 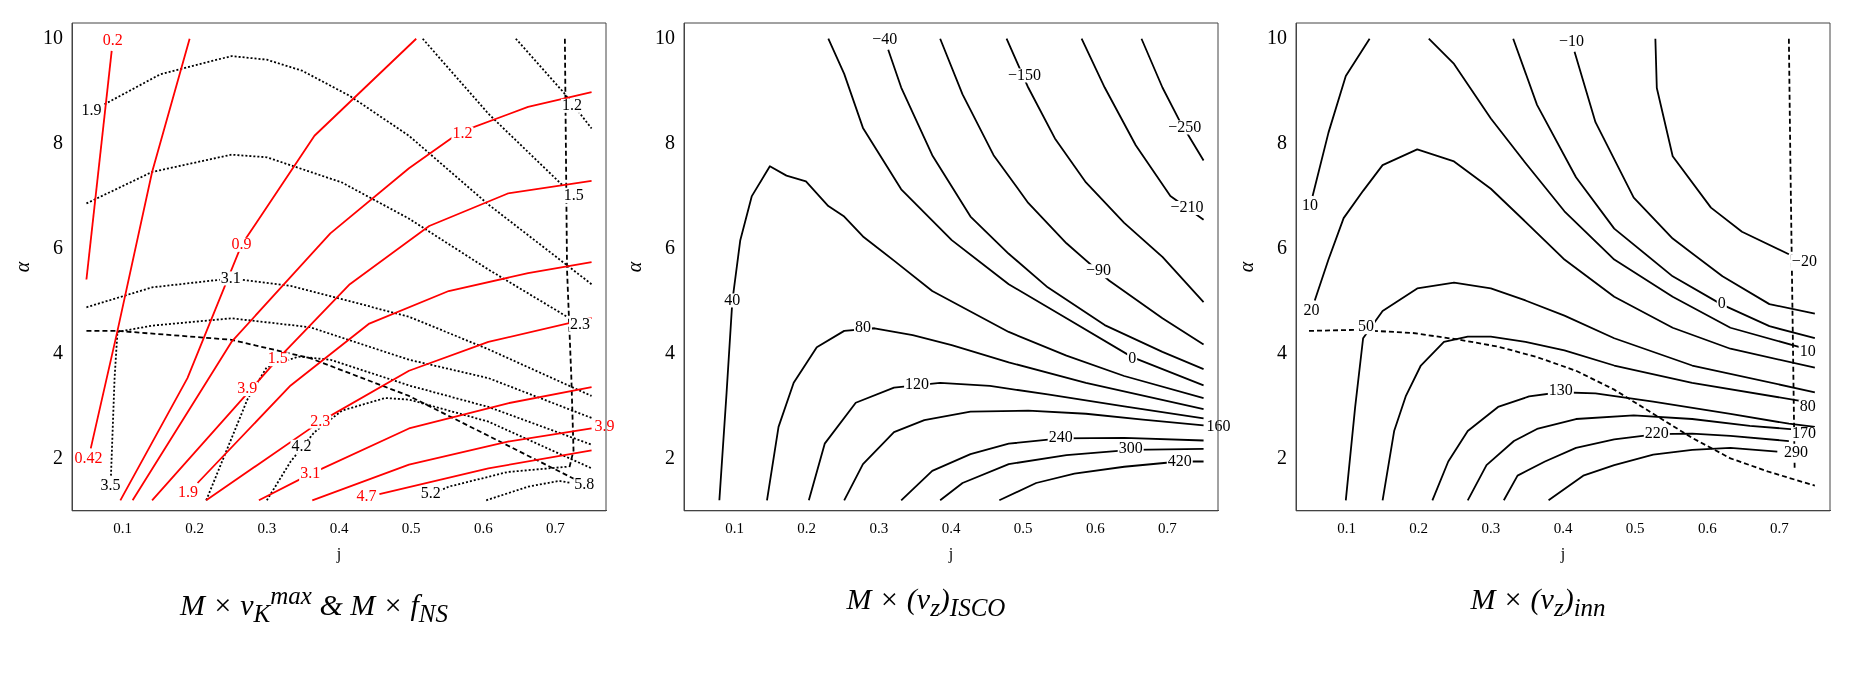 What do you see at coordinates (430, 493) in the screenshot?
I see `annotation: 5.2` at bounding box center [430, 493].